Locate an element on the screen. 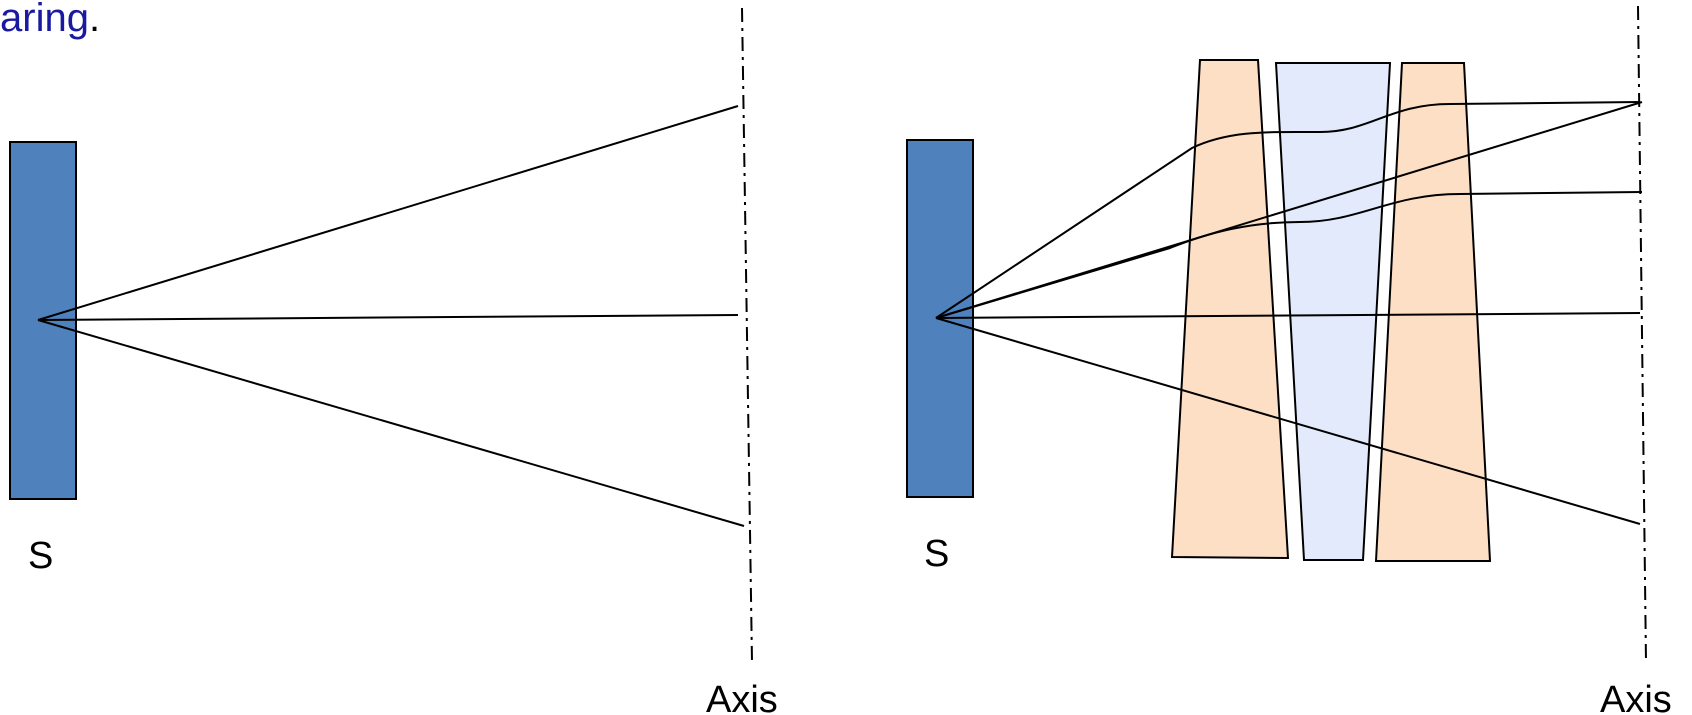  left-ray-lower is located at coordinates (391, 423).